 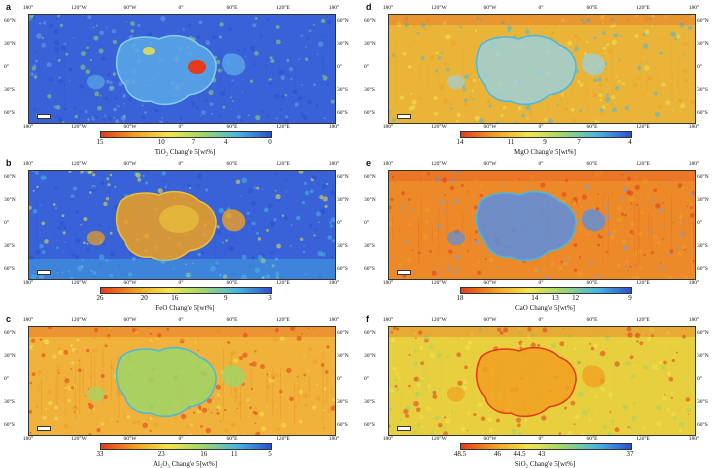 What do you see at coordinates (9, 163) in the screenshot?
I see `panel-letter: b` at bounding box center [9, 163].